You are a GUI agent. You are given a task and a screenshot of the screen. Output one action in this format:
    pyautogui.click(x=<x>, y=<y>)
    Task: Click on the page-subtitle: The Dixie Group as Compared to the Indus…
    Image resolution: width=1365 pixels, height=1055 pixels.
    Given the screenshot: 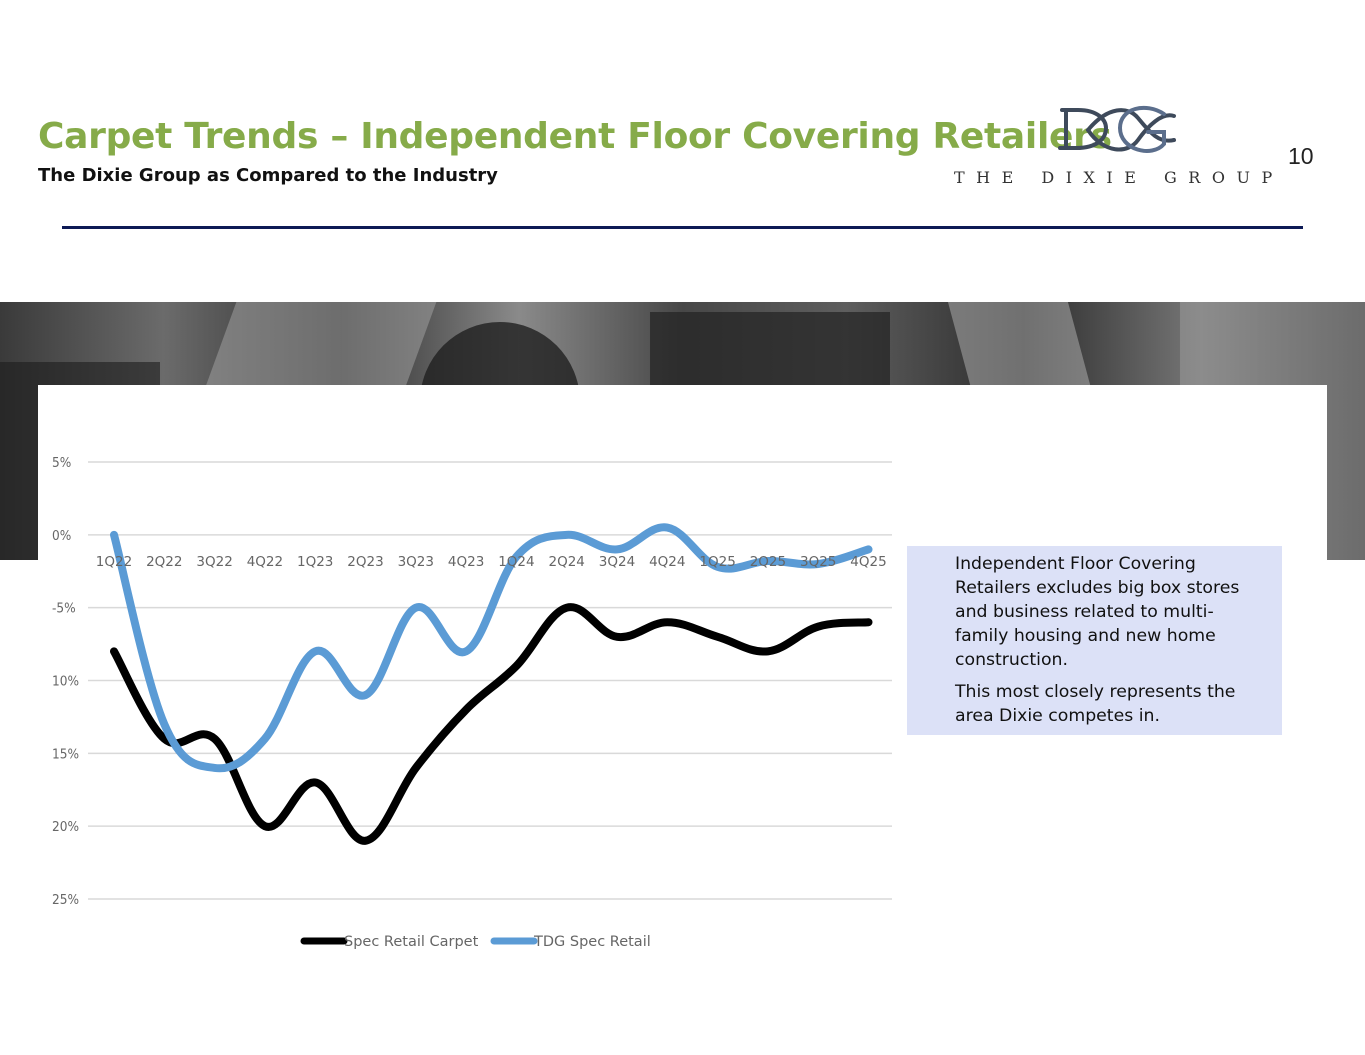 What is the action you would take?
    pyautogui.click(x=268, y=175)
    